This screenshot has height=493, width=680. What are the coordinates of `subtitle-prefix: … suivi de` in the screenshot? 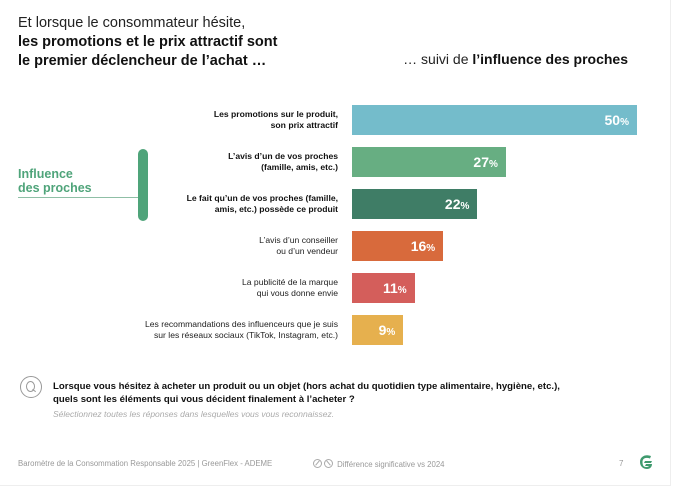 It's located at (438, 59).